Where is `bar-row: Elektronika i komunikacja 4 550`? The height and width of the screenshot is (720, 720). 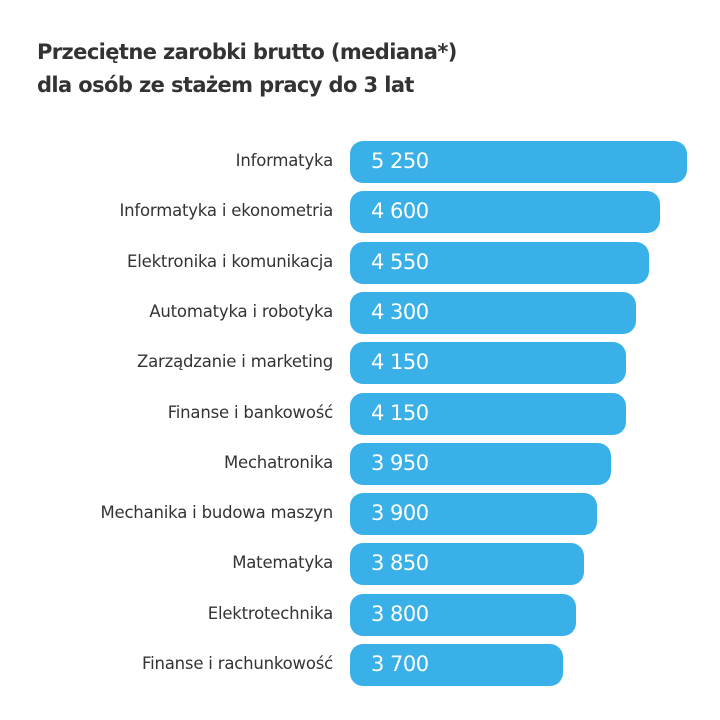 bar-row: Elektronika i komunikacja 4 550 is located at coordinates (360, 262).